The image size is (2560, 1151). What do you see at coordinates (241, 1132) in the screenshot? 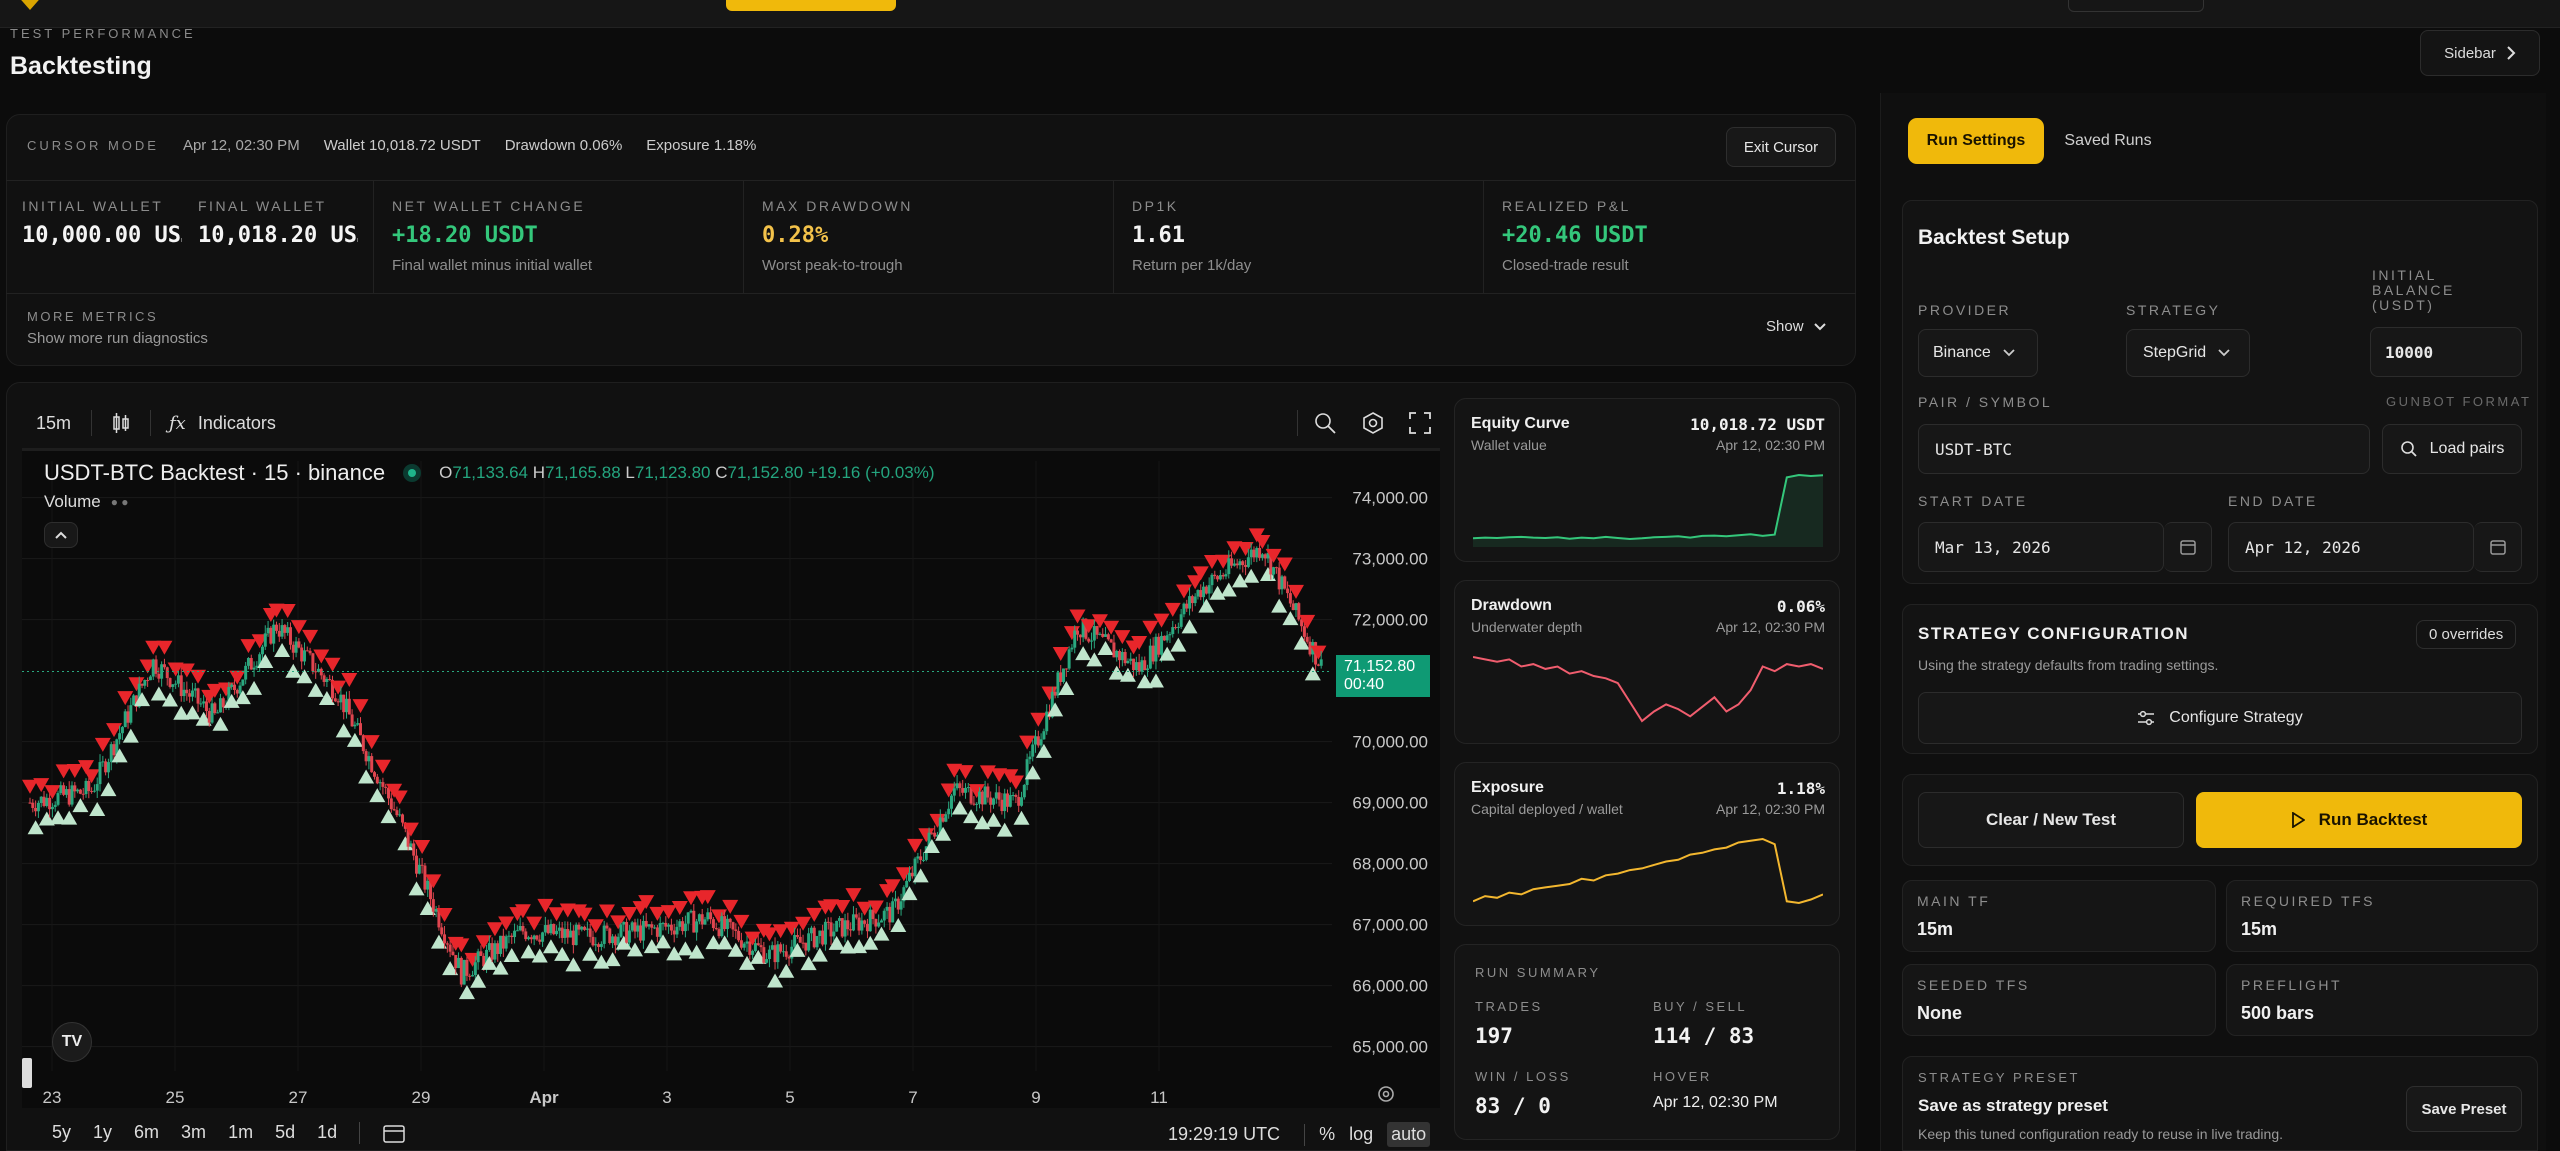
I see `range-1m: 1m` at bounding box center [241, 1132].